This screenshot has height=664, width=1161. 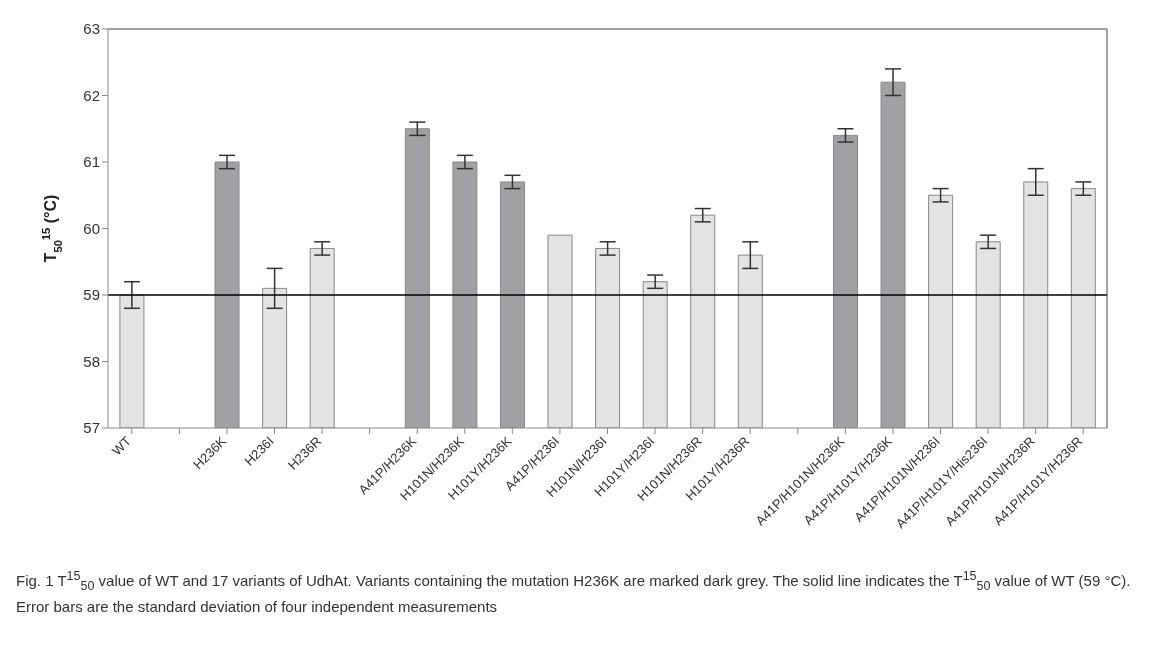 What do you see at coordinates (91, 95) in the screenshot?
I see `y-tick-label: 62` at bounding box center [91, 95].